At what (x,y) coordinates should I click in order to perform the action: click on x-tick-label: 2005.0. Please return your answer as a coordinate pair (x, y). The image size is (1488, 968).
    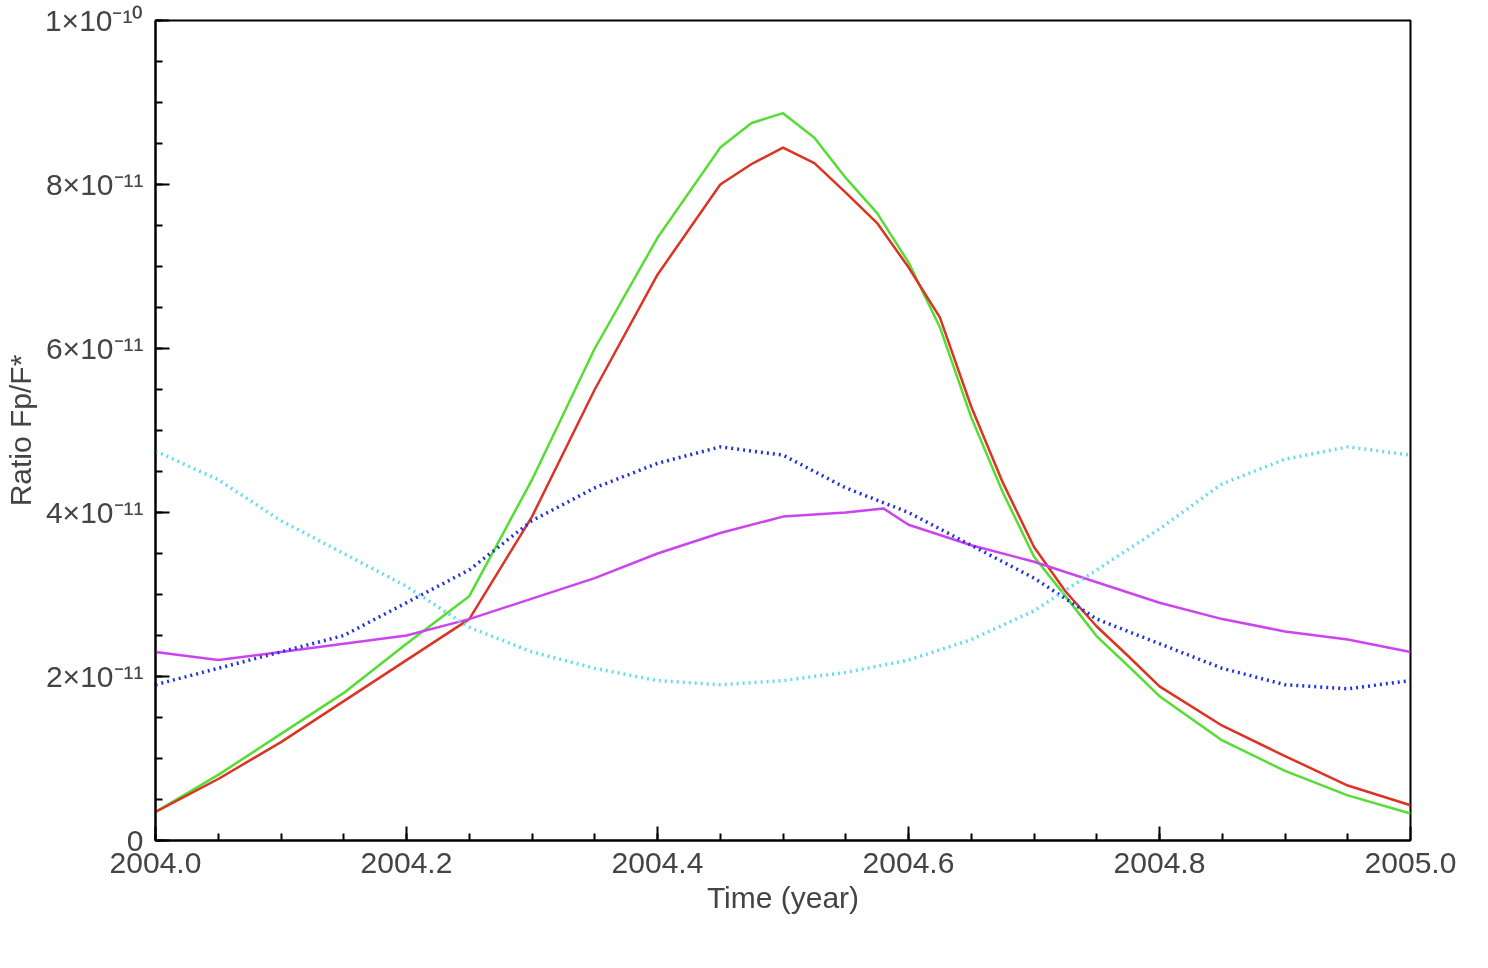
    Looking at the image, I should click on (1410, 862).